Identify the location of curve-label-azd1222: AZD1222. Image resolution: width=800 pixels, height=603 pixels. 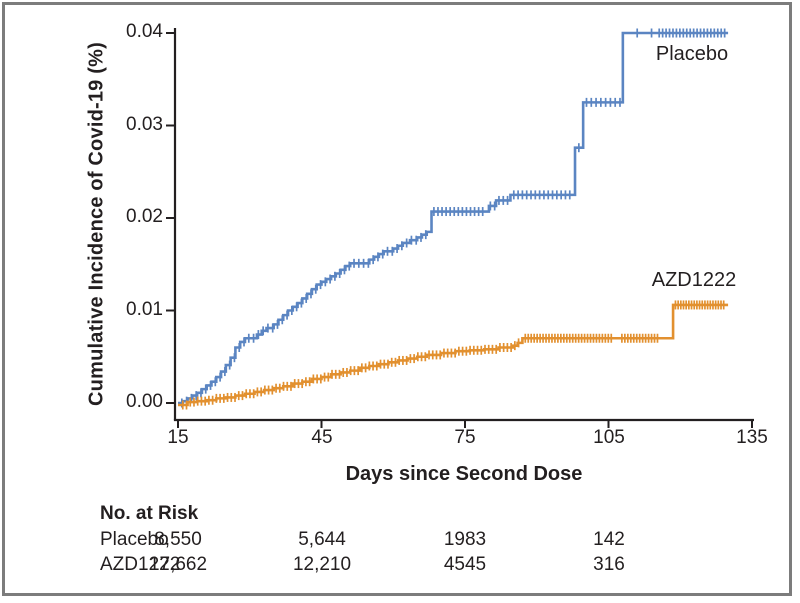
(694, 280).